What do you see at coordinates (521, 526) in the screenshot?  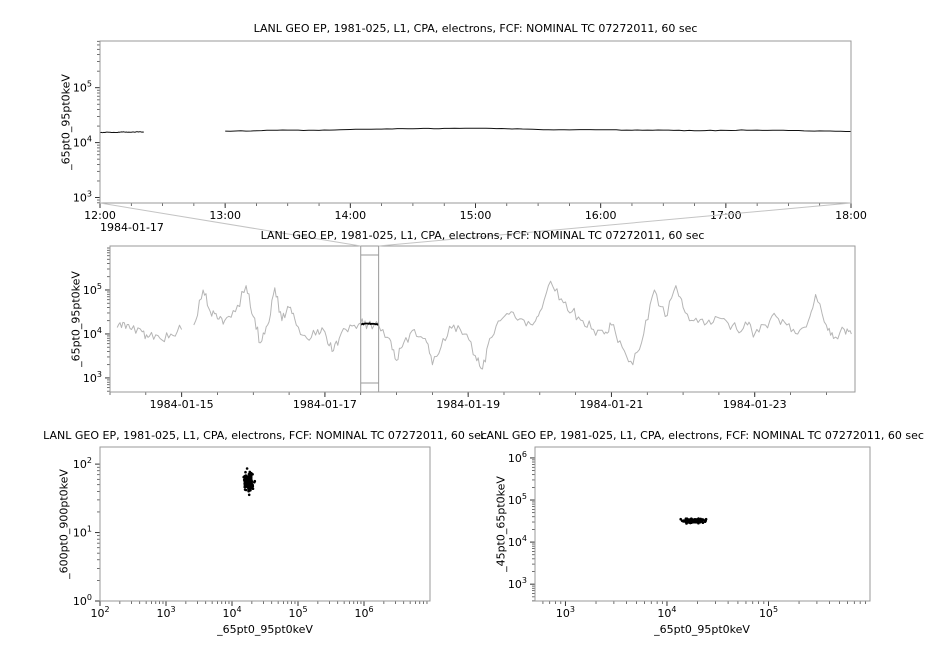 I see `y-axis: 10³ 10⁴ 10⁵ 10⁶` at bounding box center [521, 526].